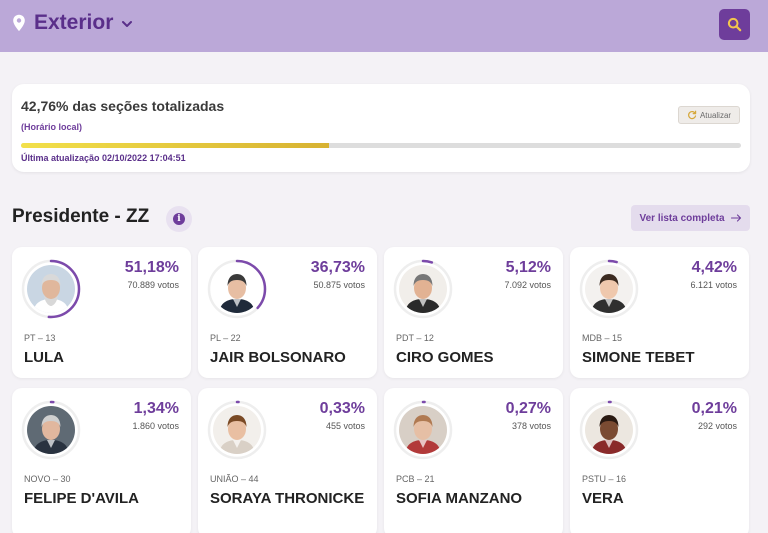 The width and height of the screenshot is (768, 533). I want to click on candidate-name: SORAYA THRONICKE, so click(287, 498).